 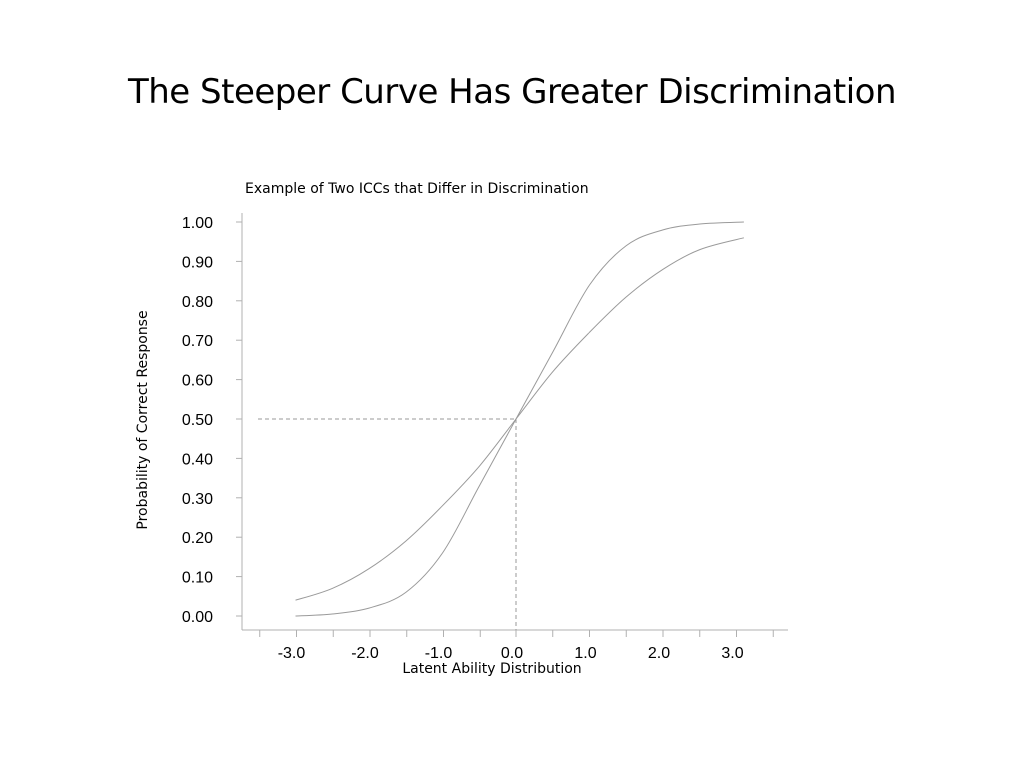 I want to click on y-tick-label: 0.10, so click(x=197, y=578).